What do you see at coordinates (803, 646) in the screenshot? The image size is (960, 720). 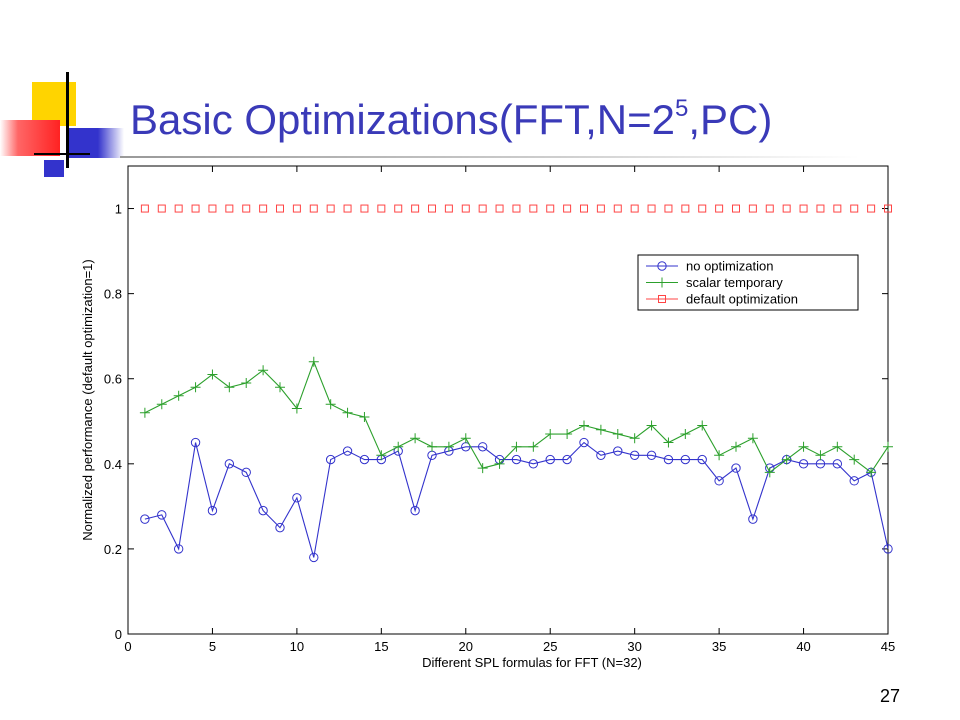 I see `x-tick-label: 40` at bounding box center [803, 646].